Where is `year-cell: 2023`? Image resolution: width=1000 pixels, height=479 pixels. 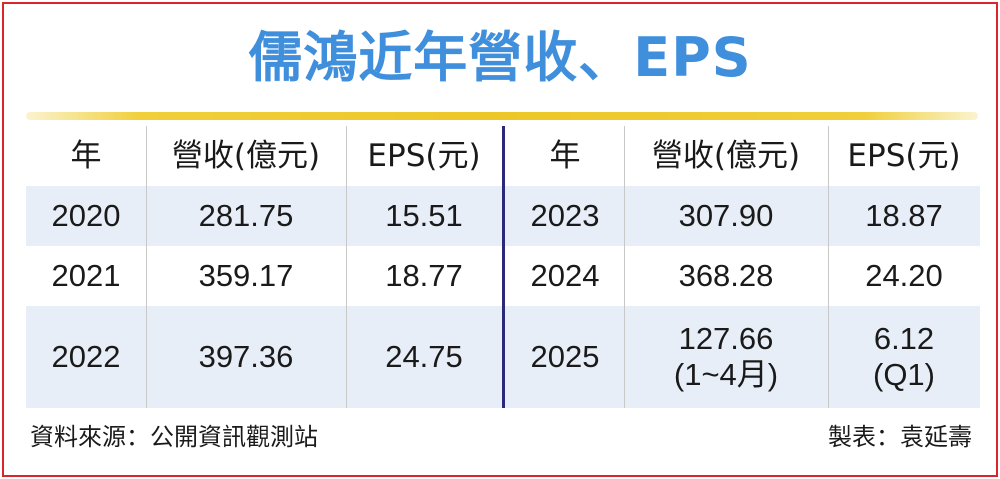
year-cell: 2023 is located at coordinates (565, 215).